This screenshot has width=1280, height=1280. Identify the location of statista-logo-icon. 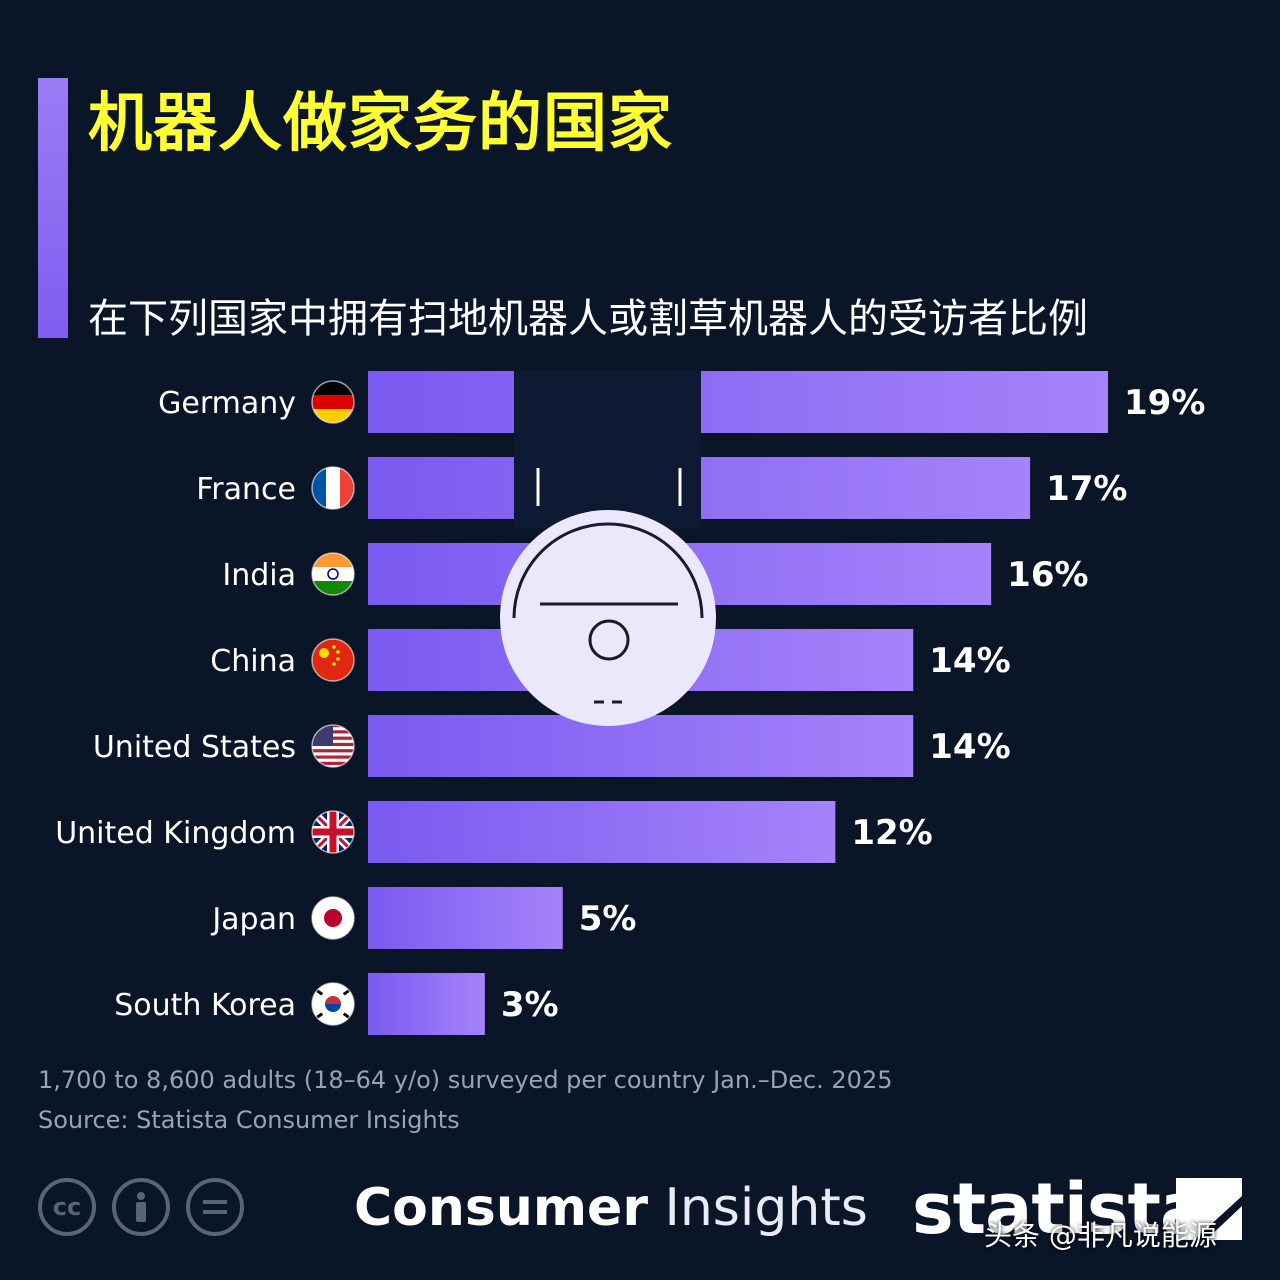
(1209, 1209).